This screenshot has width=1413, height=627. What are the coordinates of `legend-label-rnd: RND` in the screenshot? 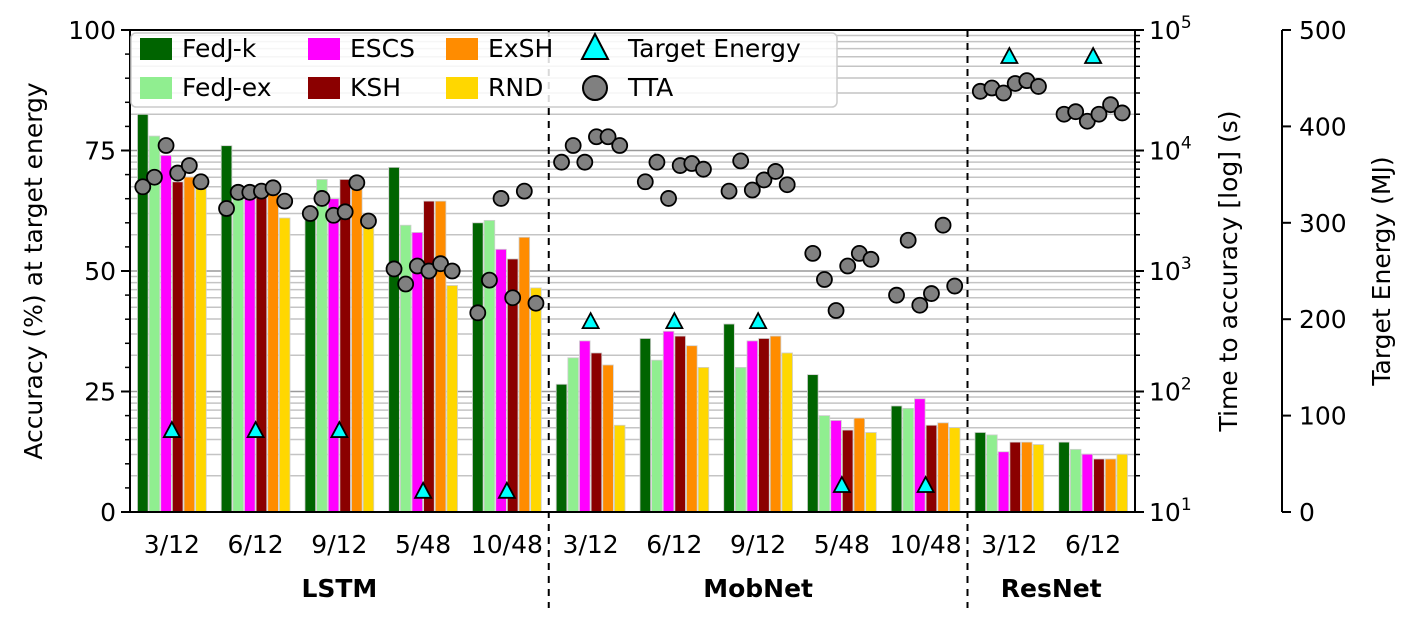 It's located at (515, 87).